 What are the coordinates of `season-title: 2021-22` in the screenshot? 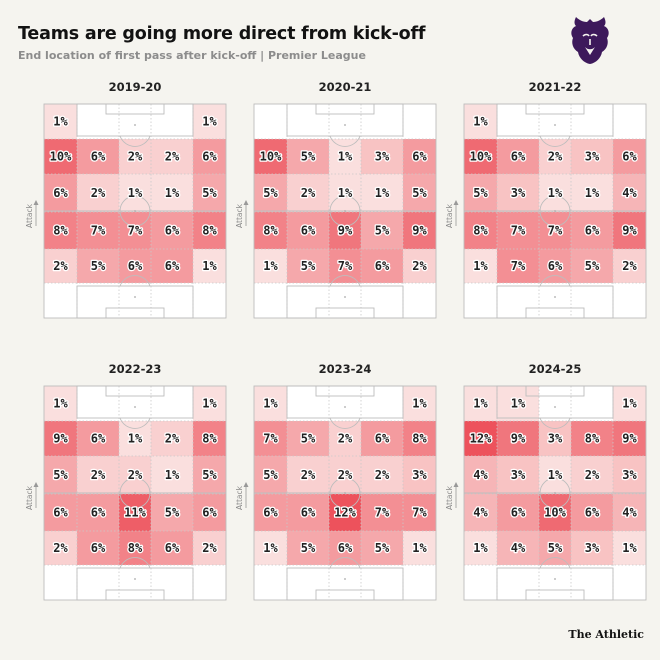 It's located at (555, 87).